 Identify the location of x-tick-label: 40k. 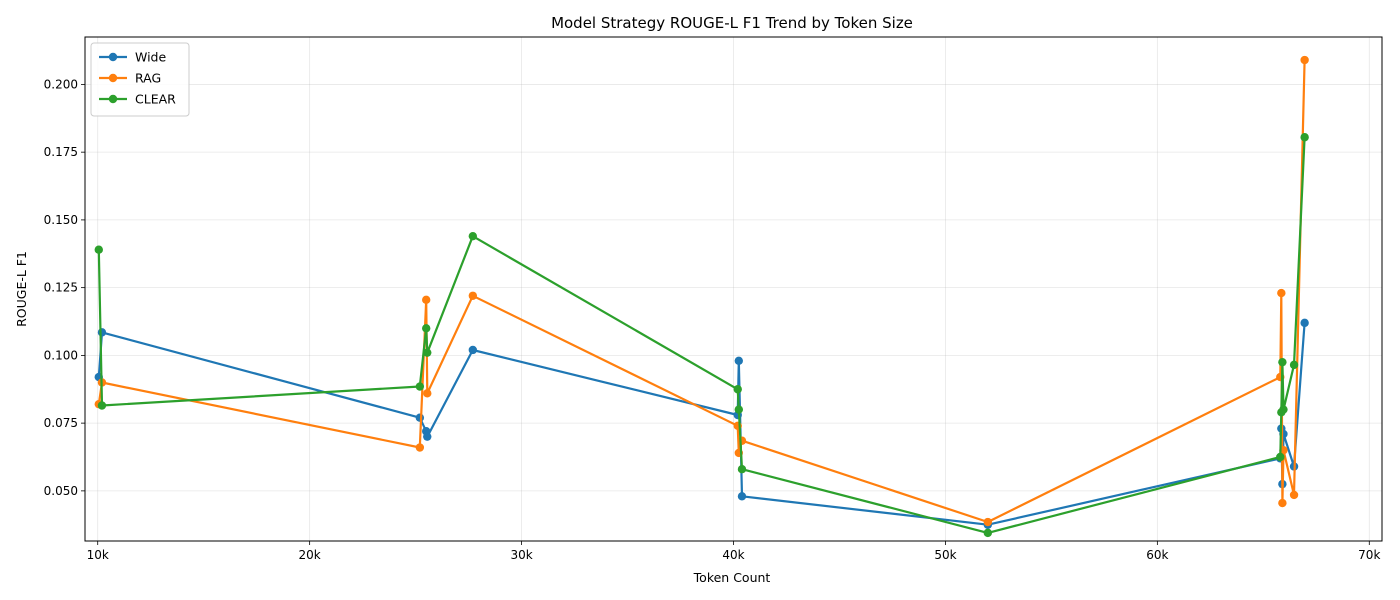
(733, 555).